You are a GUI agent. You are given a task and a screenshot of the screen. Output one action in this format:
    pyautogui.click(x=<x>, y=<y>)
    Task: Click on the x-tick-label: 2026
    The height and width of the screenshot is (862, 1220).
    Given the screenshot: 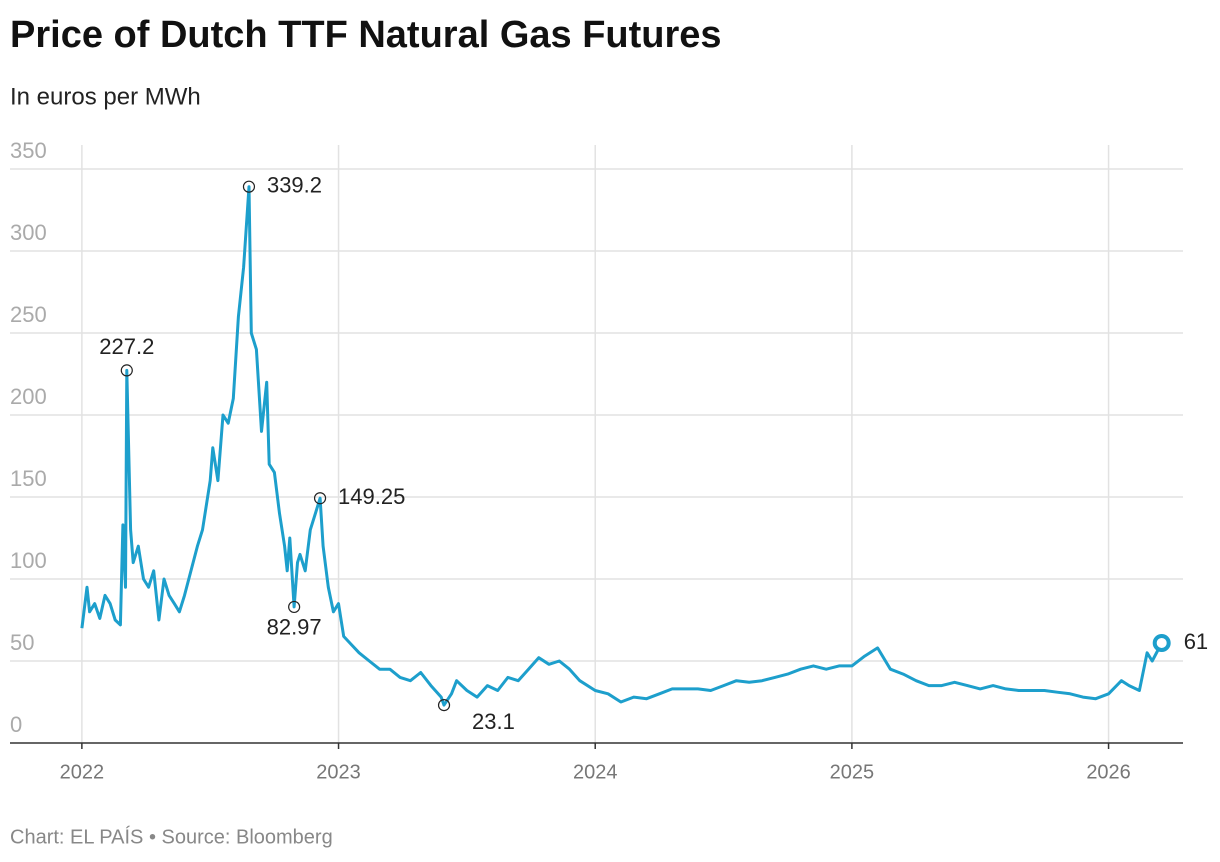 What is the action you would take?
    pyautogui.click(x=1108, y=772)
    